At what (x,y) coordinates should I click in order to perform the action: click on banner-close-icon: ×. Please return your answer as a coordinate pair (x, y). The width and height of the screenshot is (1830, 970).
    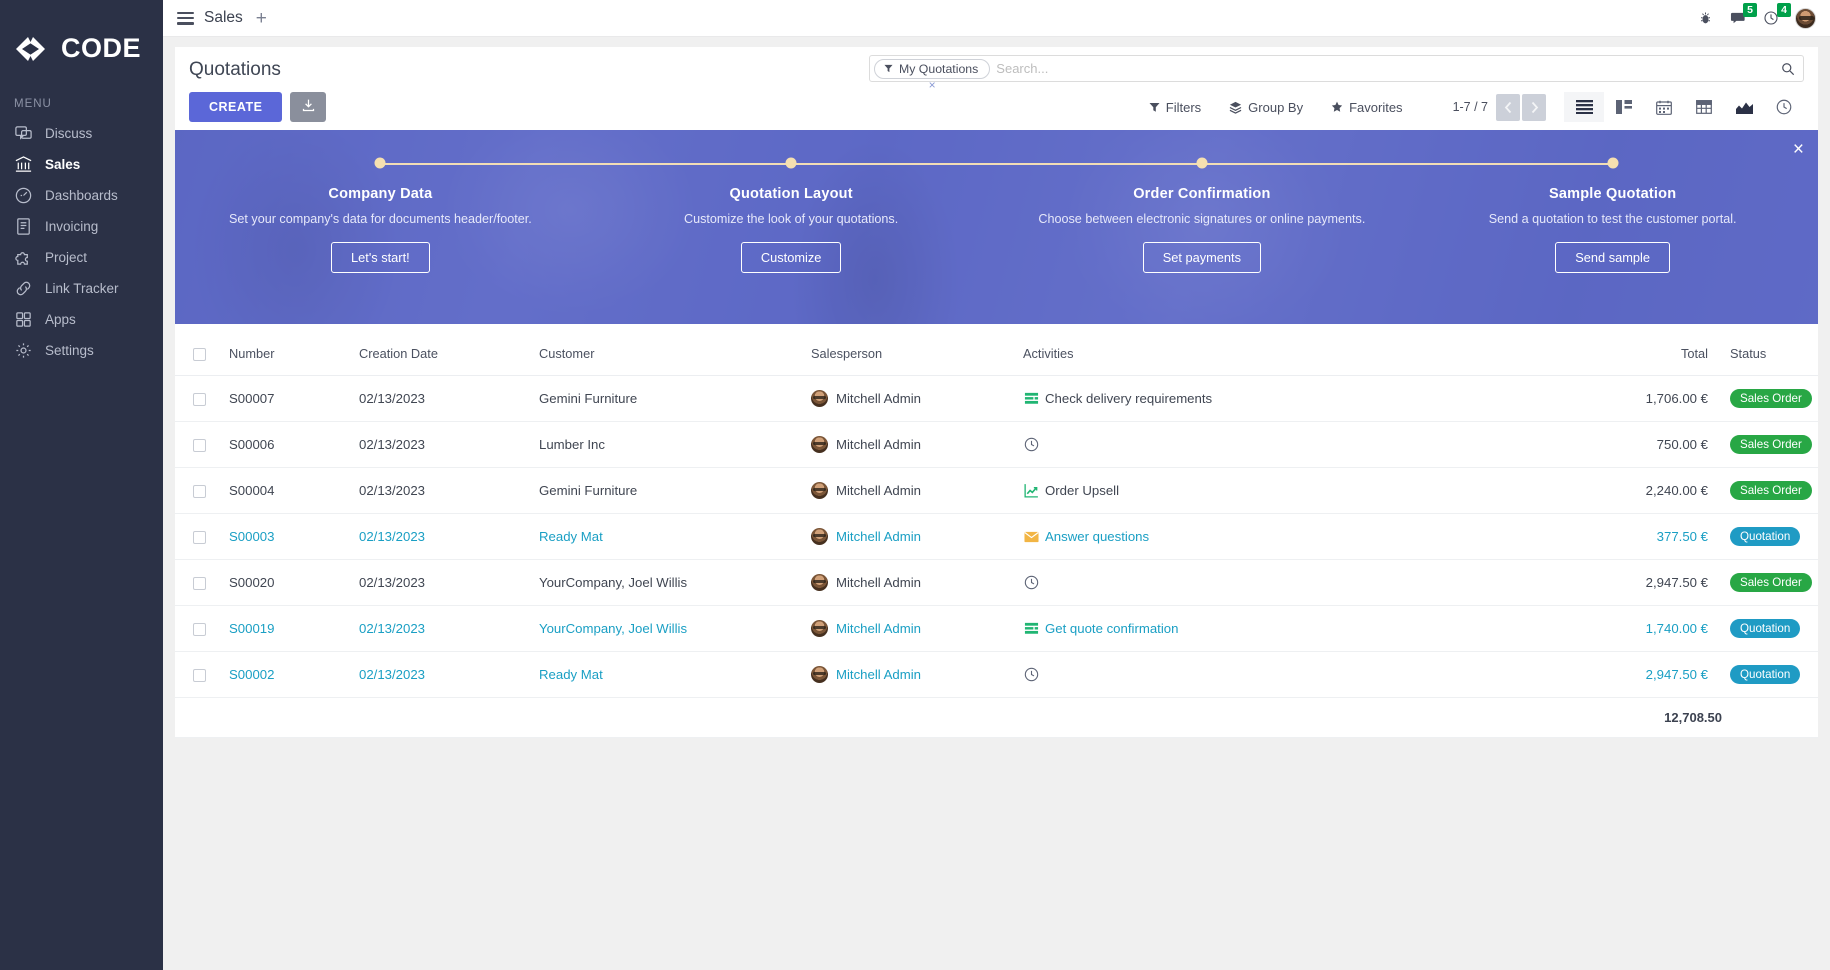
    Looking at the image, I should click on (1798, 149).